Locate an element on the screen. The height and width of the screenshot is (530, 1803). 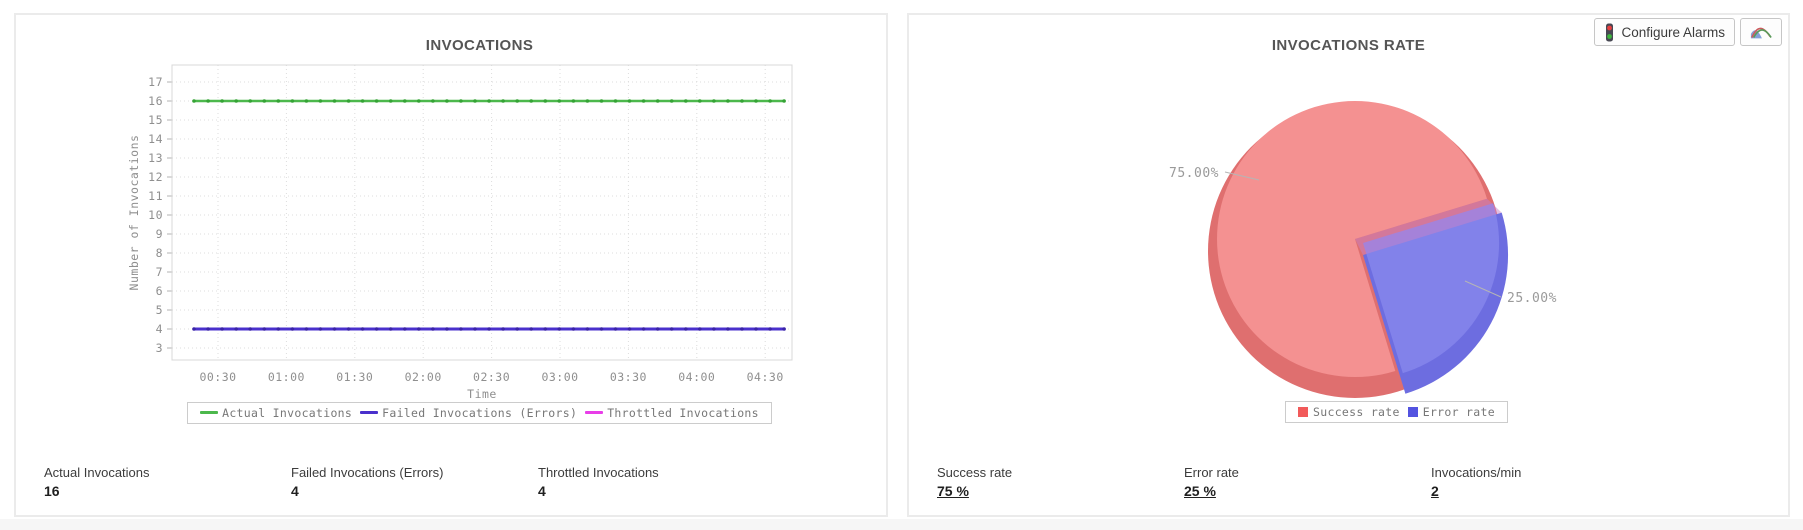
svg-text: 5 is located at coordinates (159, 310).